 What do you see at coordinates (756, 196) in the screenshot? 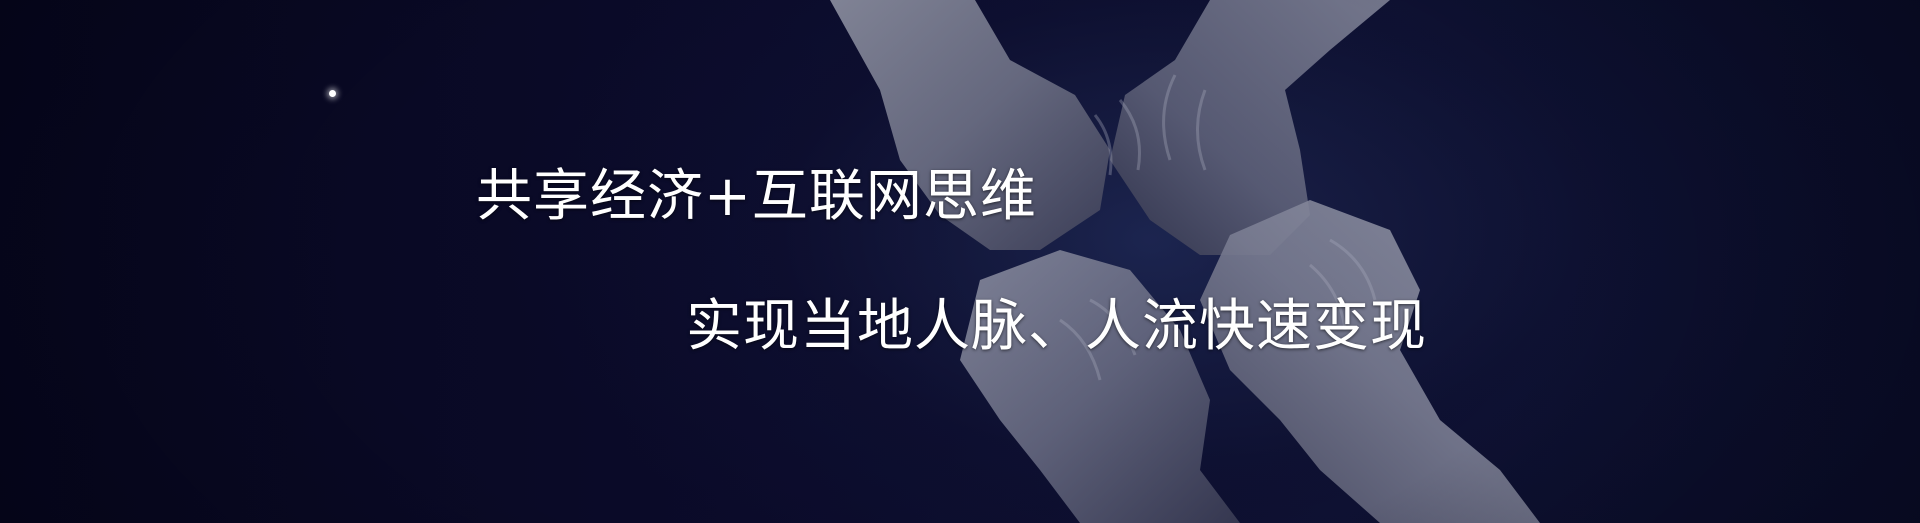
I see `headline-shared-economy: 共享经济+互联网思维` at bounding box center [756, 196].